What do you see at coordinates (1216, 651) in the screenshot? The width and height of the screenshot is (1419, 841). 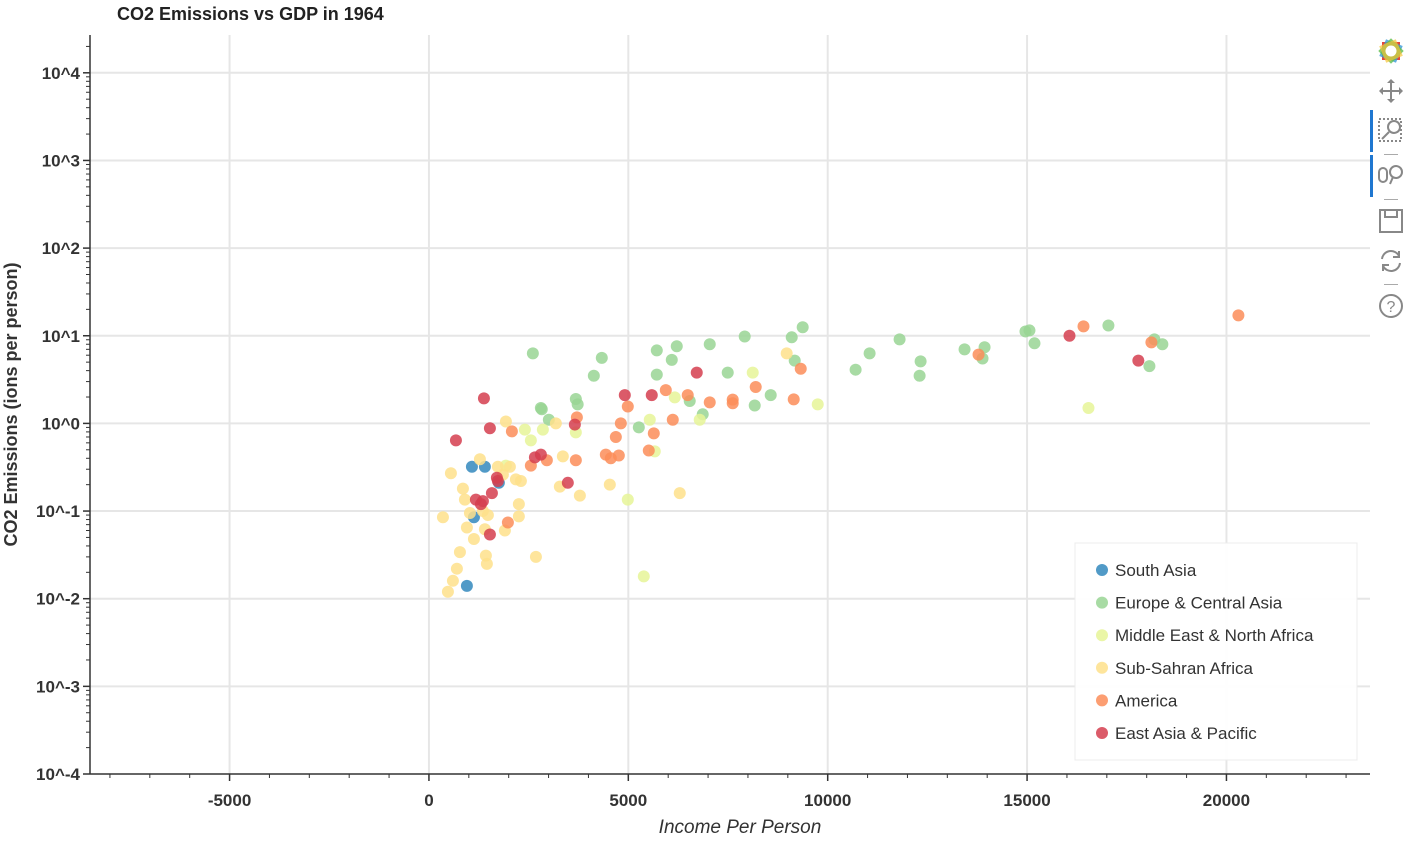 I see `legend` at bounding box center [1216, 651].